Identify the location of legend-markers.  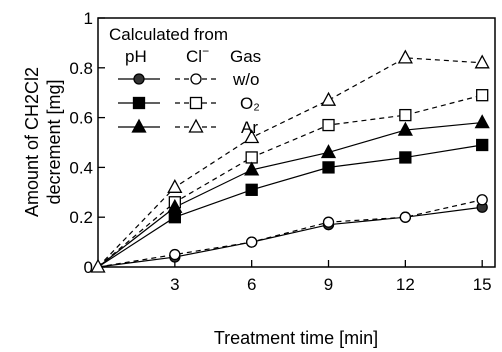
(167, 103).